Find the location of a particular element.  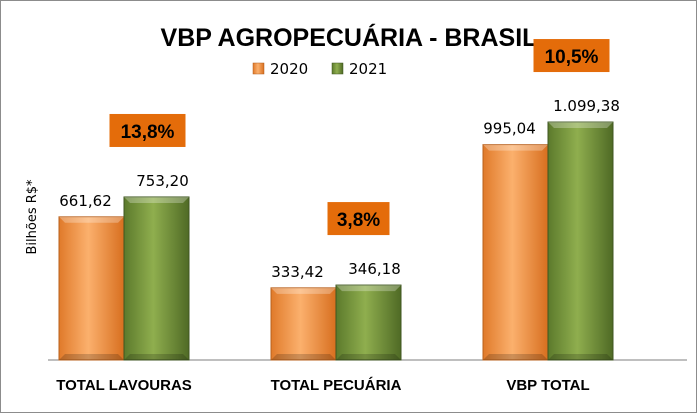

growth-badge-total-pecuaria: 3,8% is located at coordinates (358, 219).